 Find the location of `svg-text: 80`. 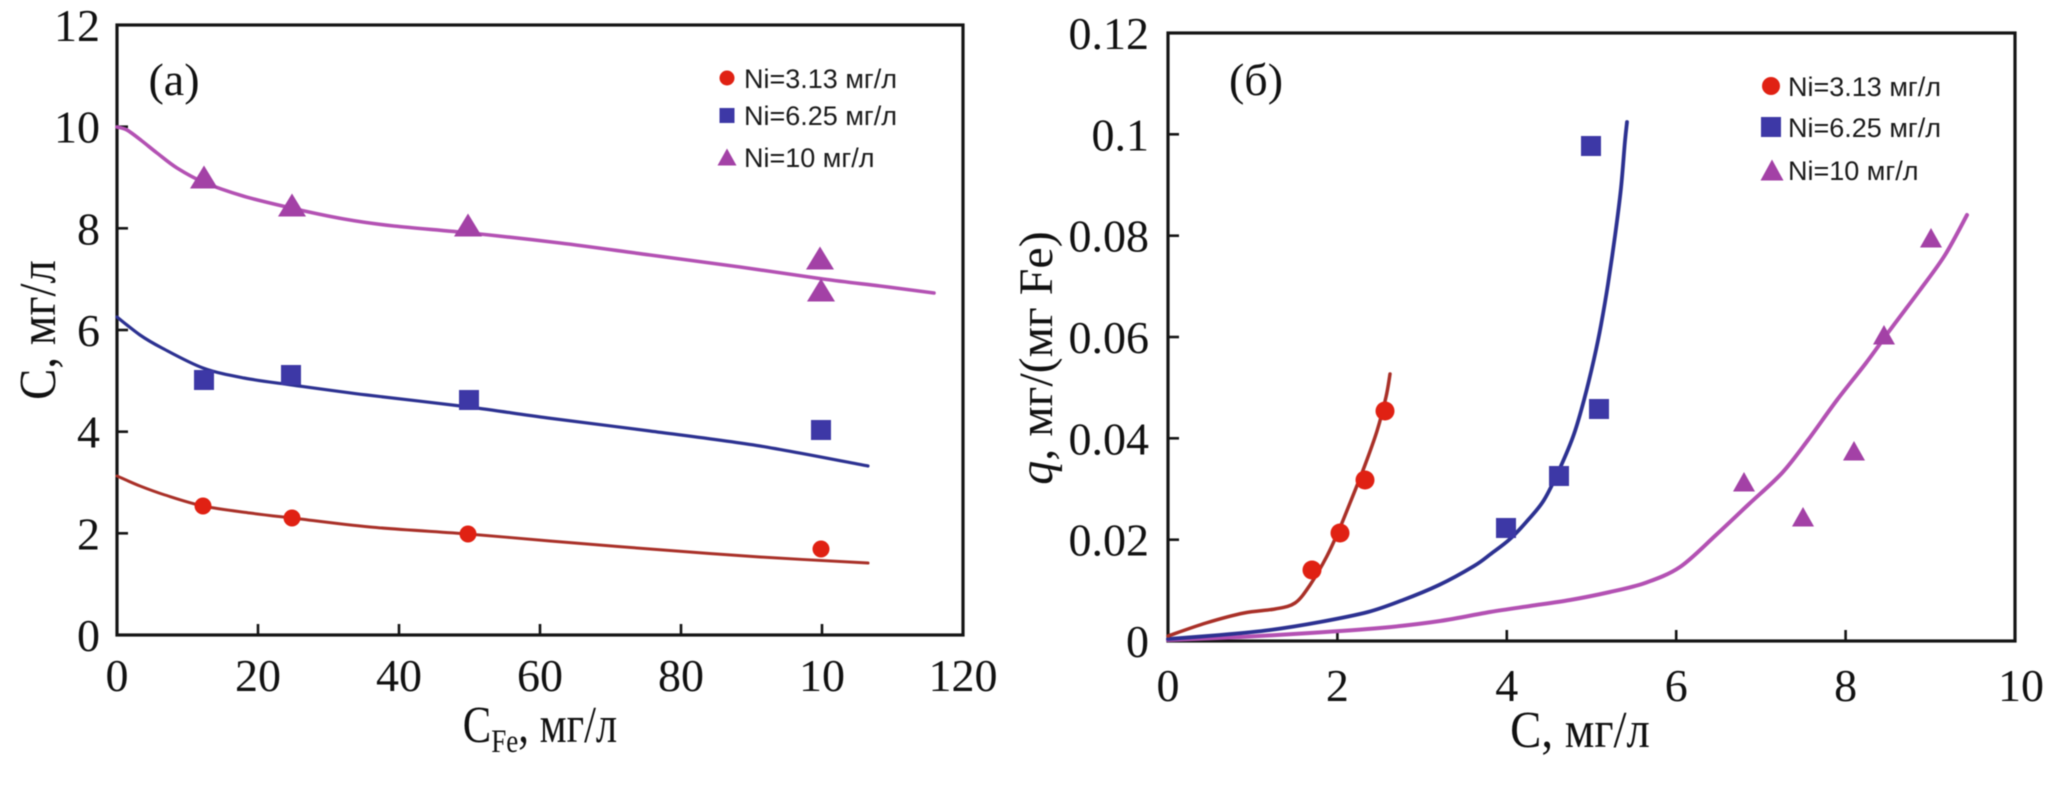

svg-text: 80 is located at coordinates (681, 675).